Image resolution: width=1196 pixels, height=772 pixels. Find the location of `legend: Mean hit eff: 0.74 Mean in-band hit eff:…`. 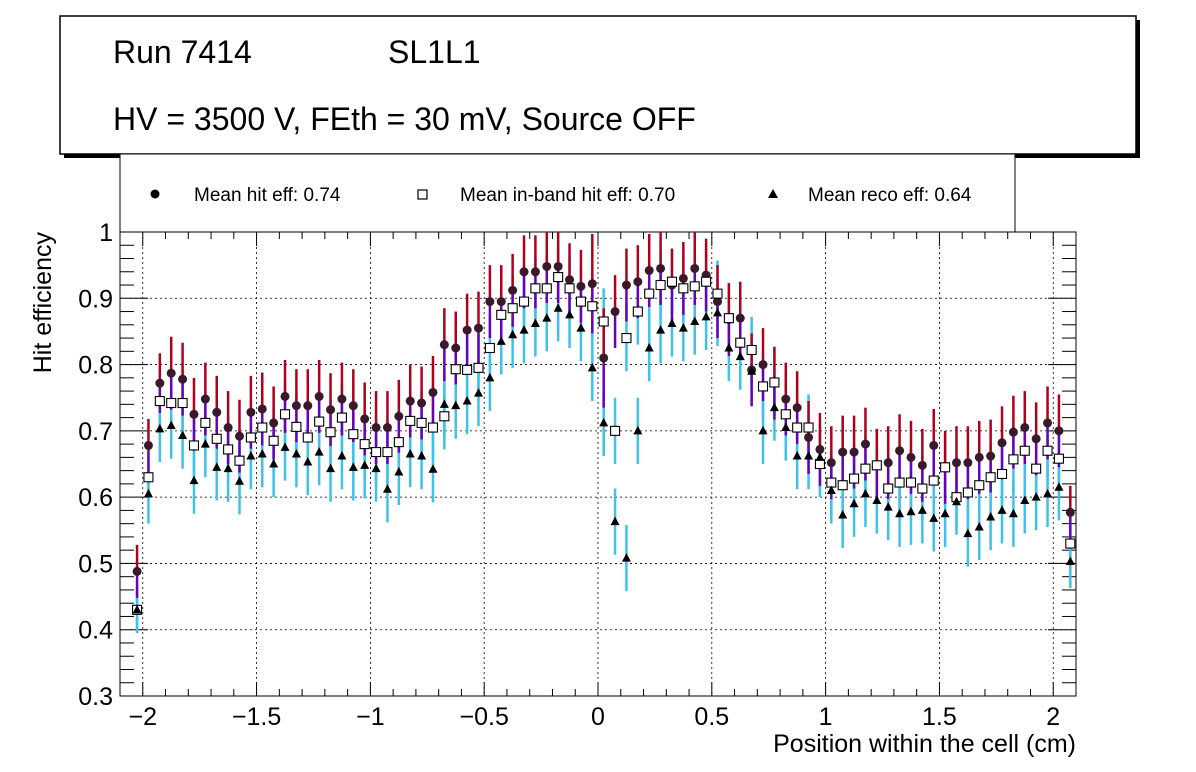

legend: Mean hit eff: 0.74 Mean in-band hit eff:… is located at coordinates (567, 193).